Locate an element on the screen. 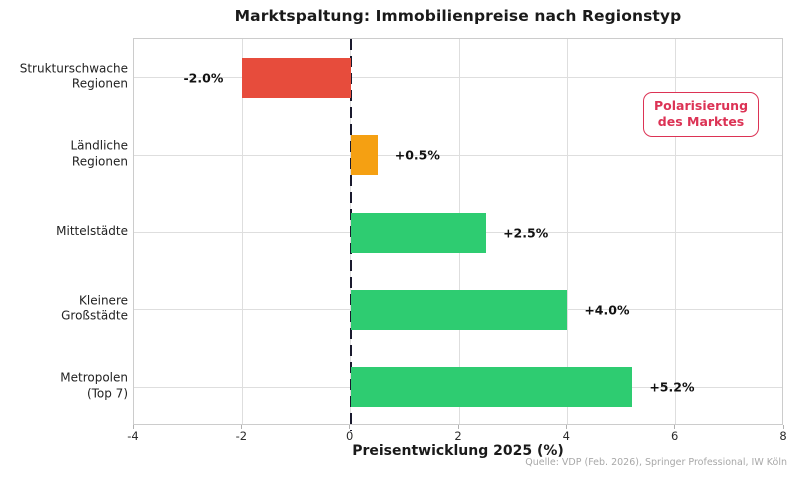 Image resolution: width=800 pixels, height=481 pixels. value-label-3: +4.0% is located at coordinates (607, 310).